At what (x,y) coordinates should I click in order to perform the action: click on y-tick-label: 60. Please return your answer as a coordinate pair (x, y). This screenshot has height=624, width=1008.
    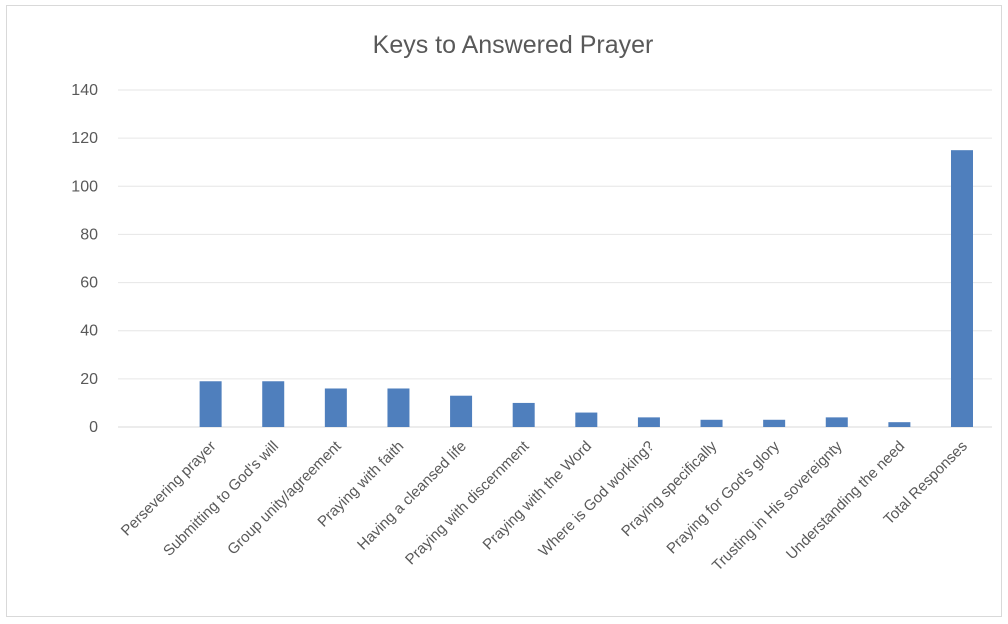
    Looking at the image, I should click on (89, 283).